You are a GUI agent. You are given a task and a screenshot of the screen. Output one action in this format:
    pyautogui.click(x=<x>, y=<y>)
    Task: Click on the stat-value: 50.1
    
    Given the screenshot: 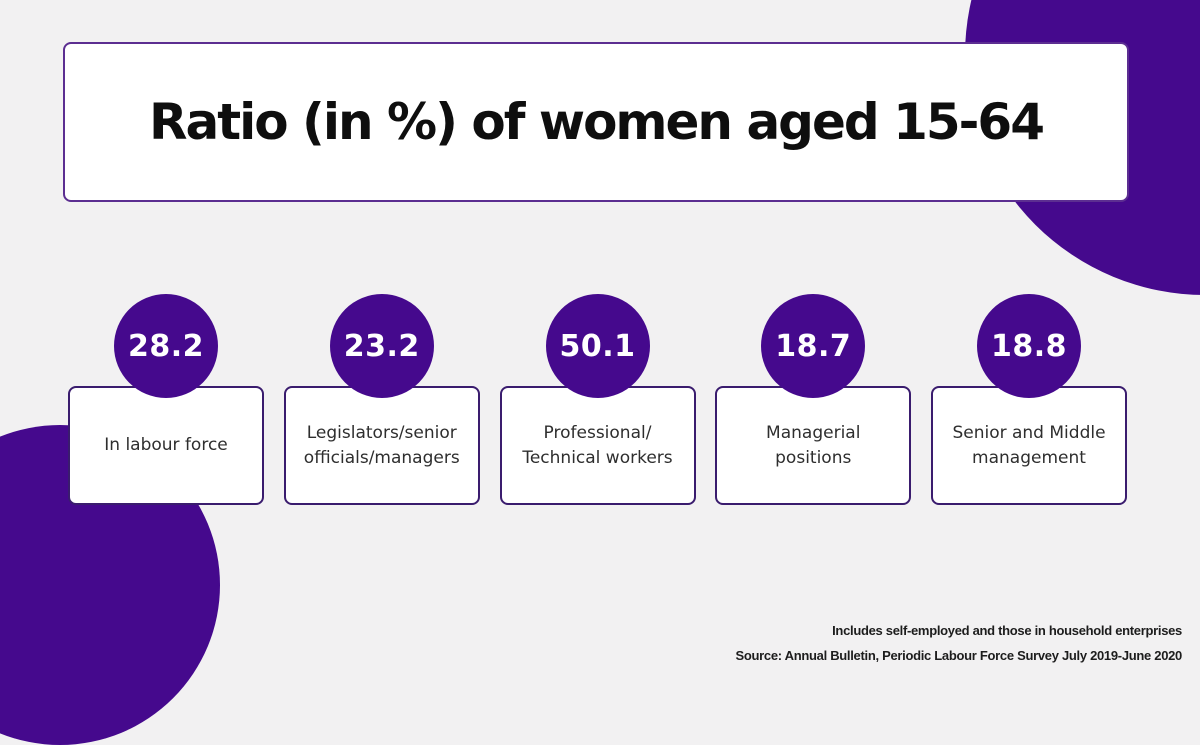 What is the action you would take?
    pyautogui.click(x=597, y=346)
    